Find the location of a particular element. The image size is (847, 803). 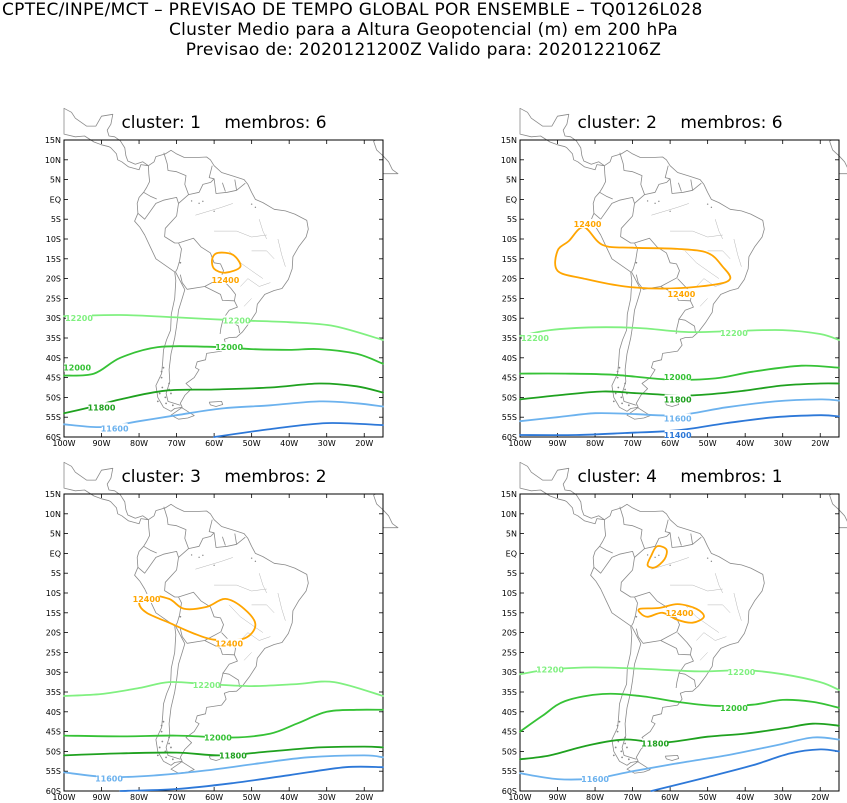

map-frame is located at coordinates (679, 642).